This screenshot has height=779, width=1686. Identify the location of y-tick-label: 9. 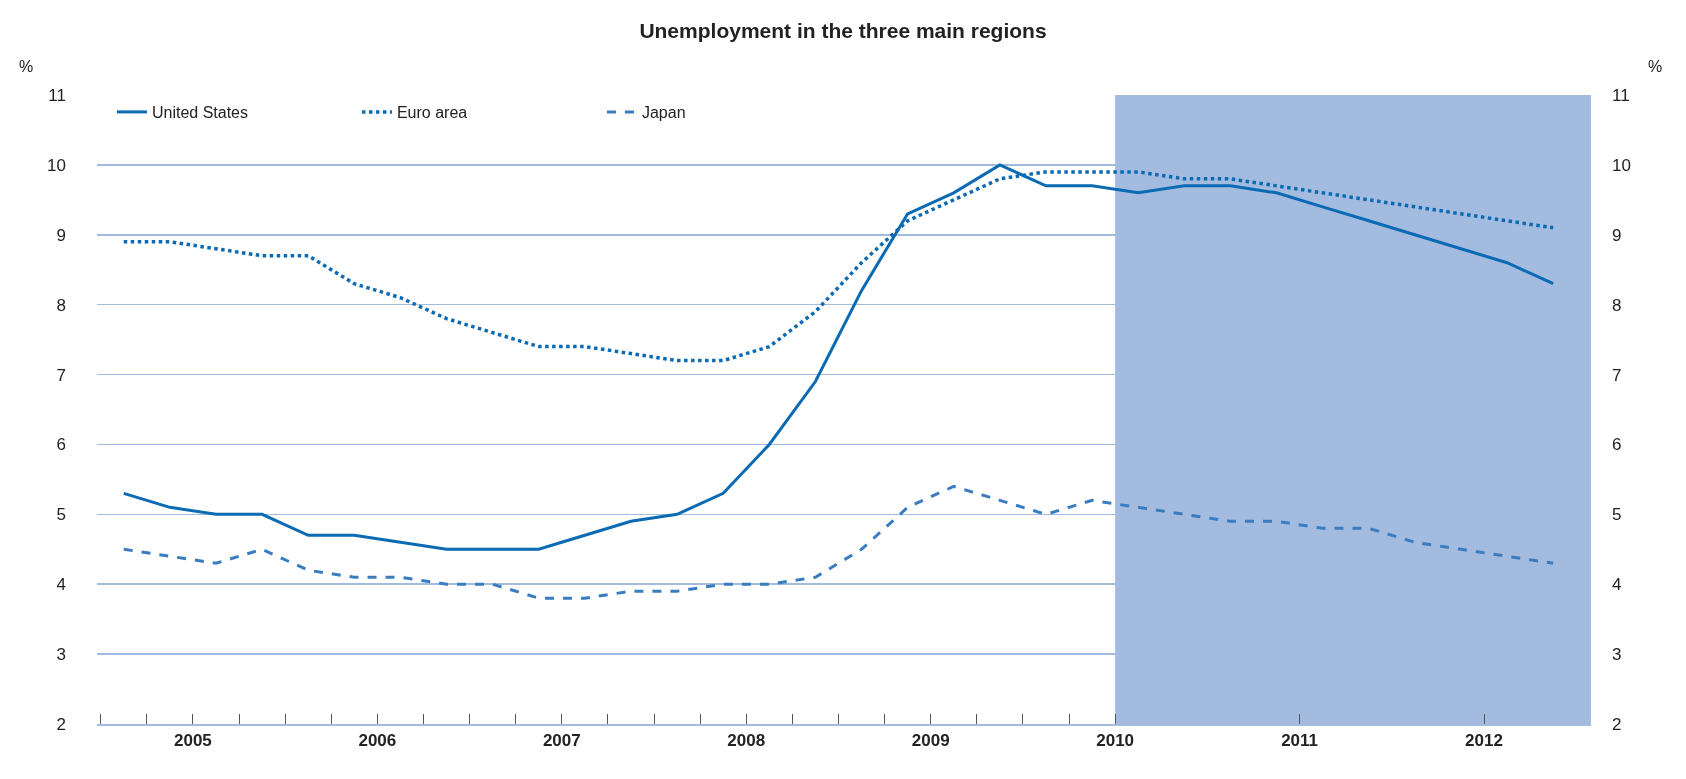
(61, 235).